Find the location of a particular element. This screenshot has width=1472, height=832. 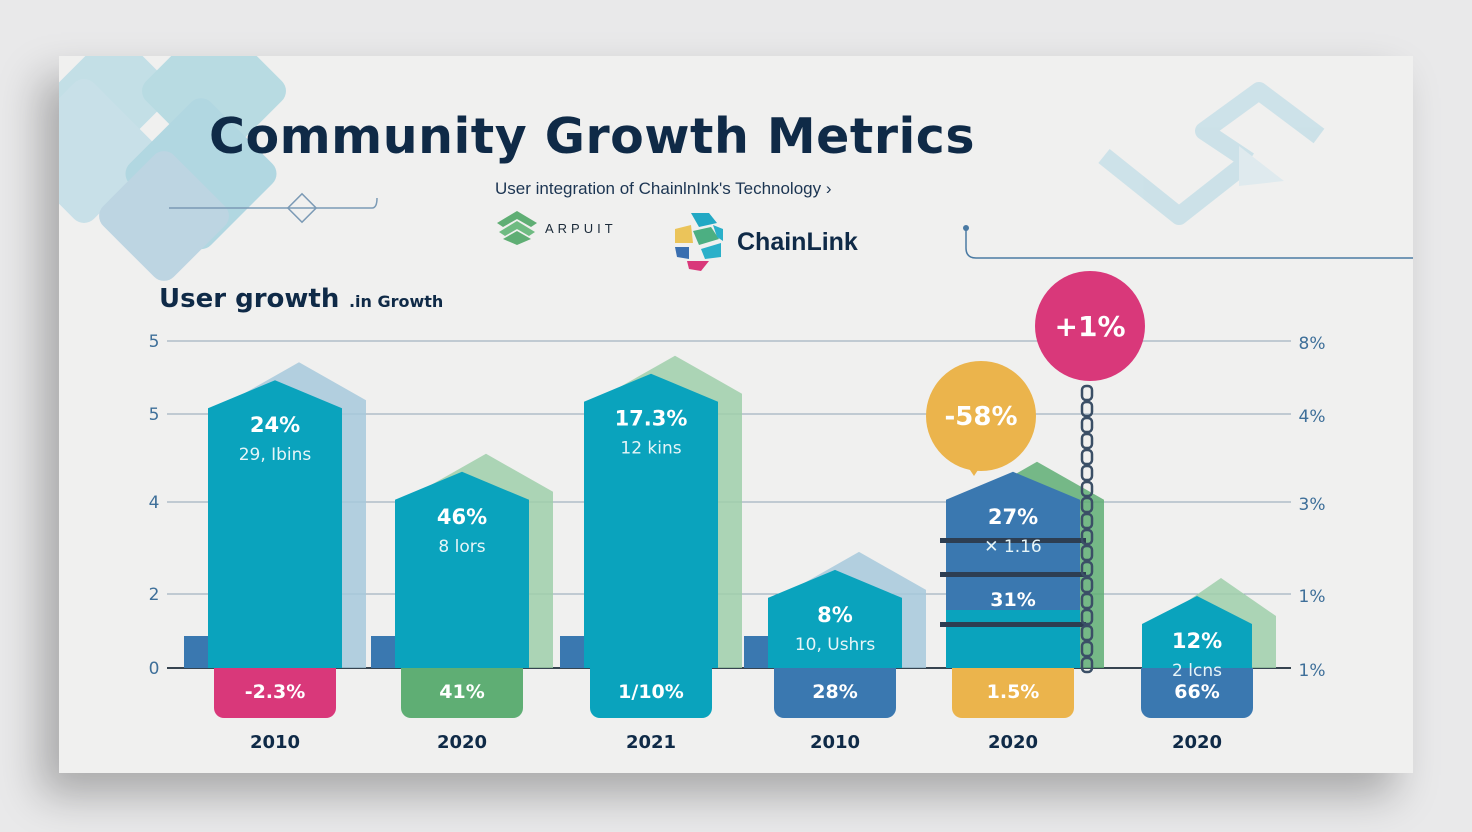

bubble-negative-label: -58% is located at coordinates (980, 417).